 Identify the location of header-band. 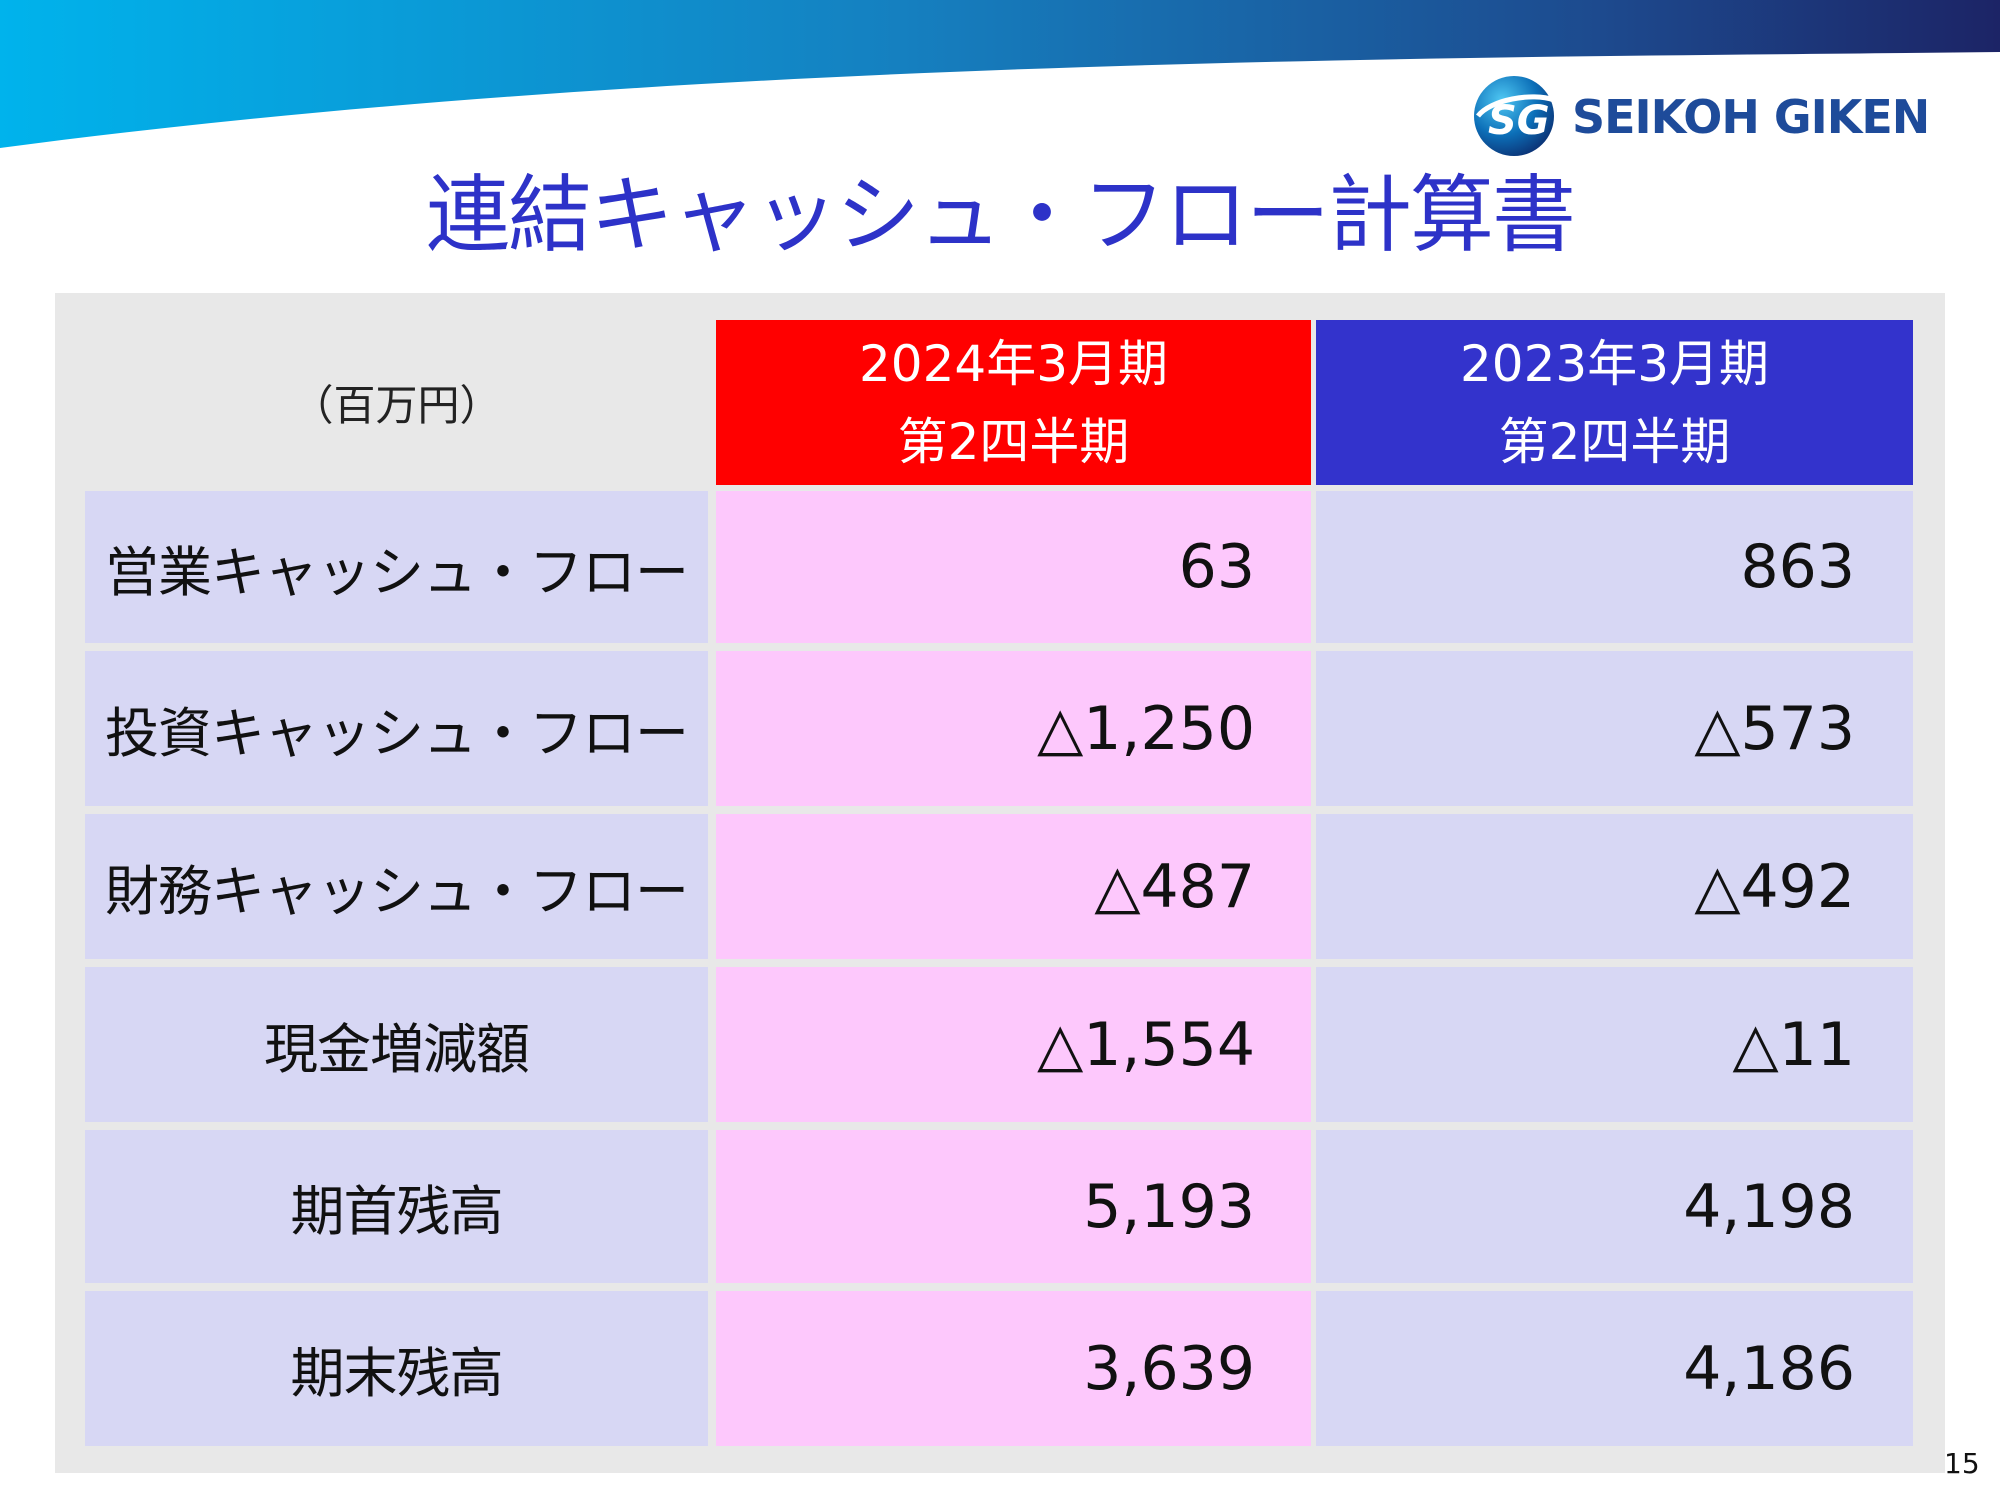
(1000, 74).